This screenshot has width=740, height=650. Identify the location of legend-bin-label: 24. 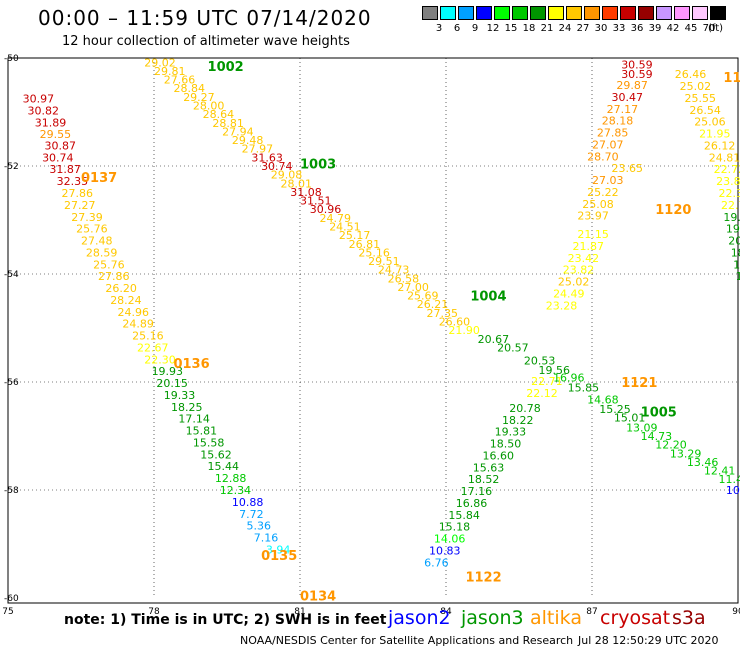
(565, 28).